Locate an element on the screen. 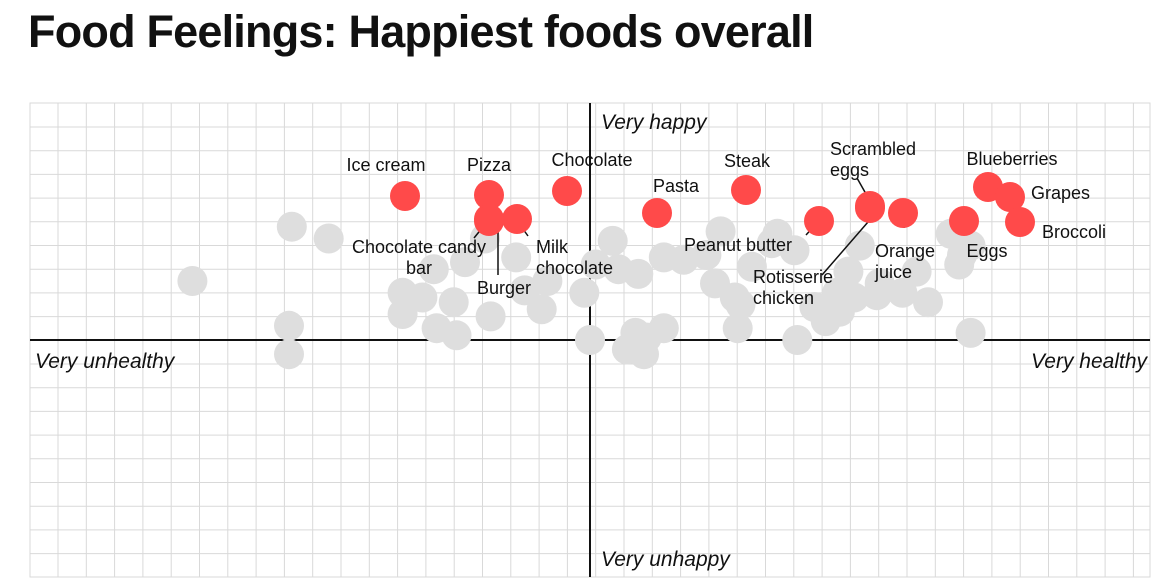 The height and width of the screenshot is (581, 1157). food-label-peanut-butter: Peanut butter is located at coordinates (738, 245).